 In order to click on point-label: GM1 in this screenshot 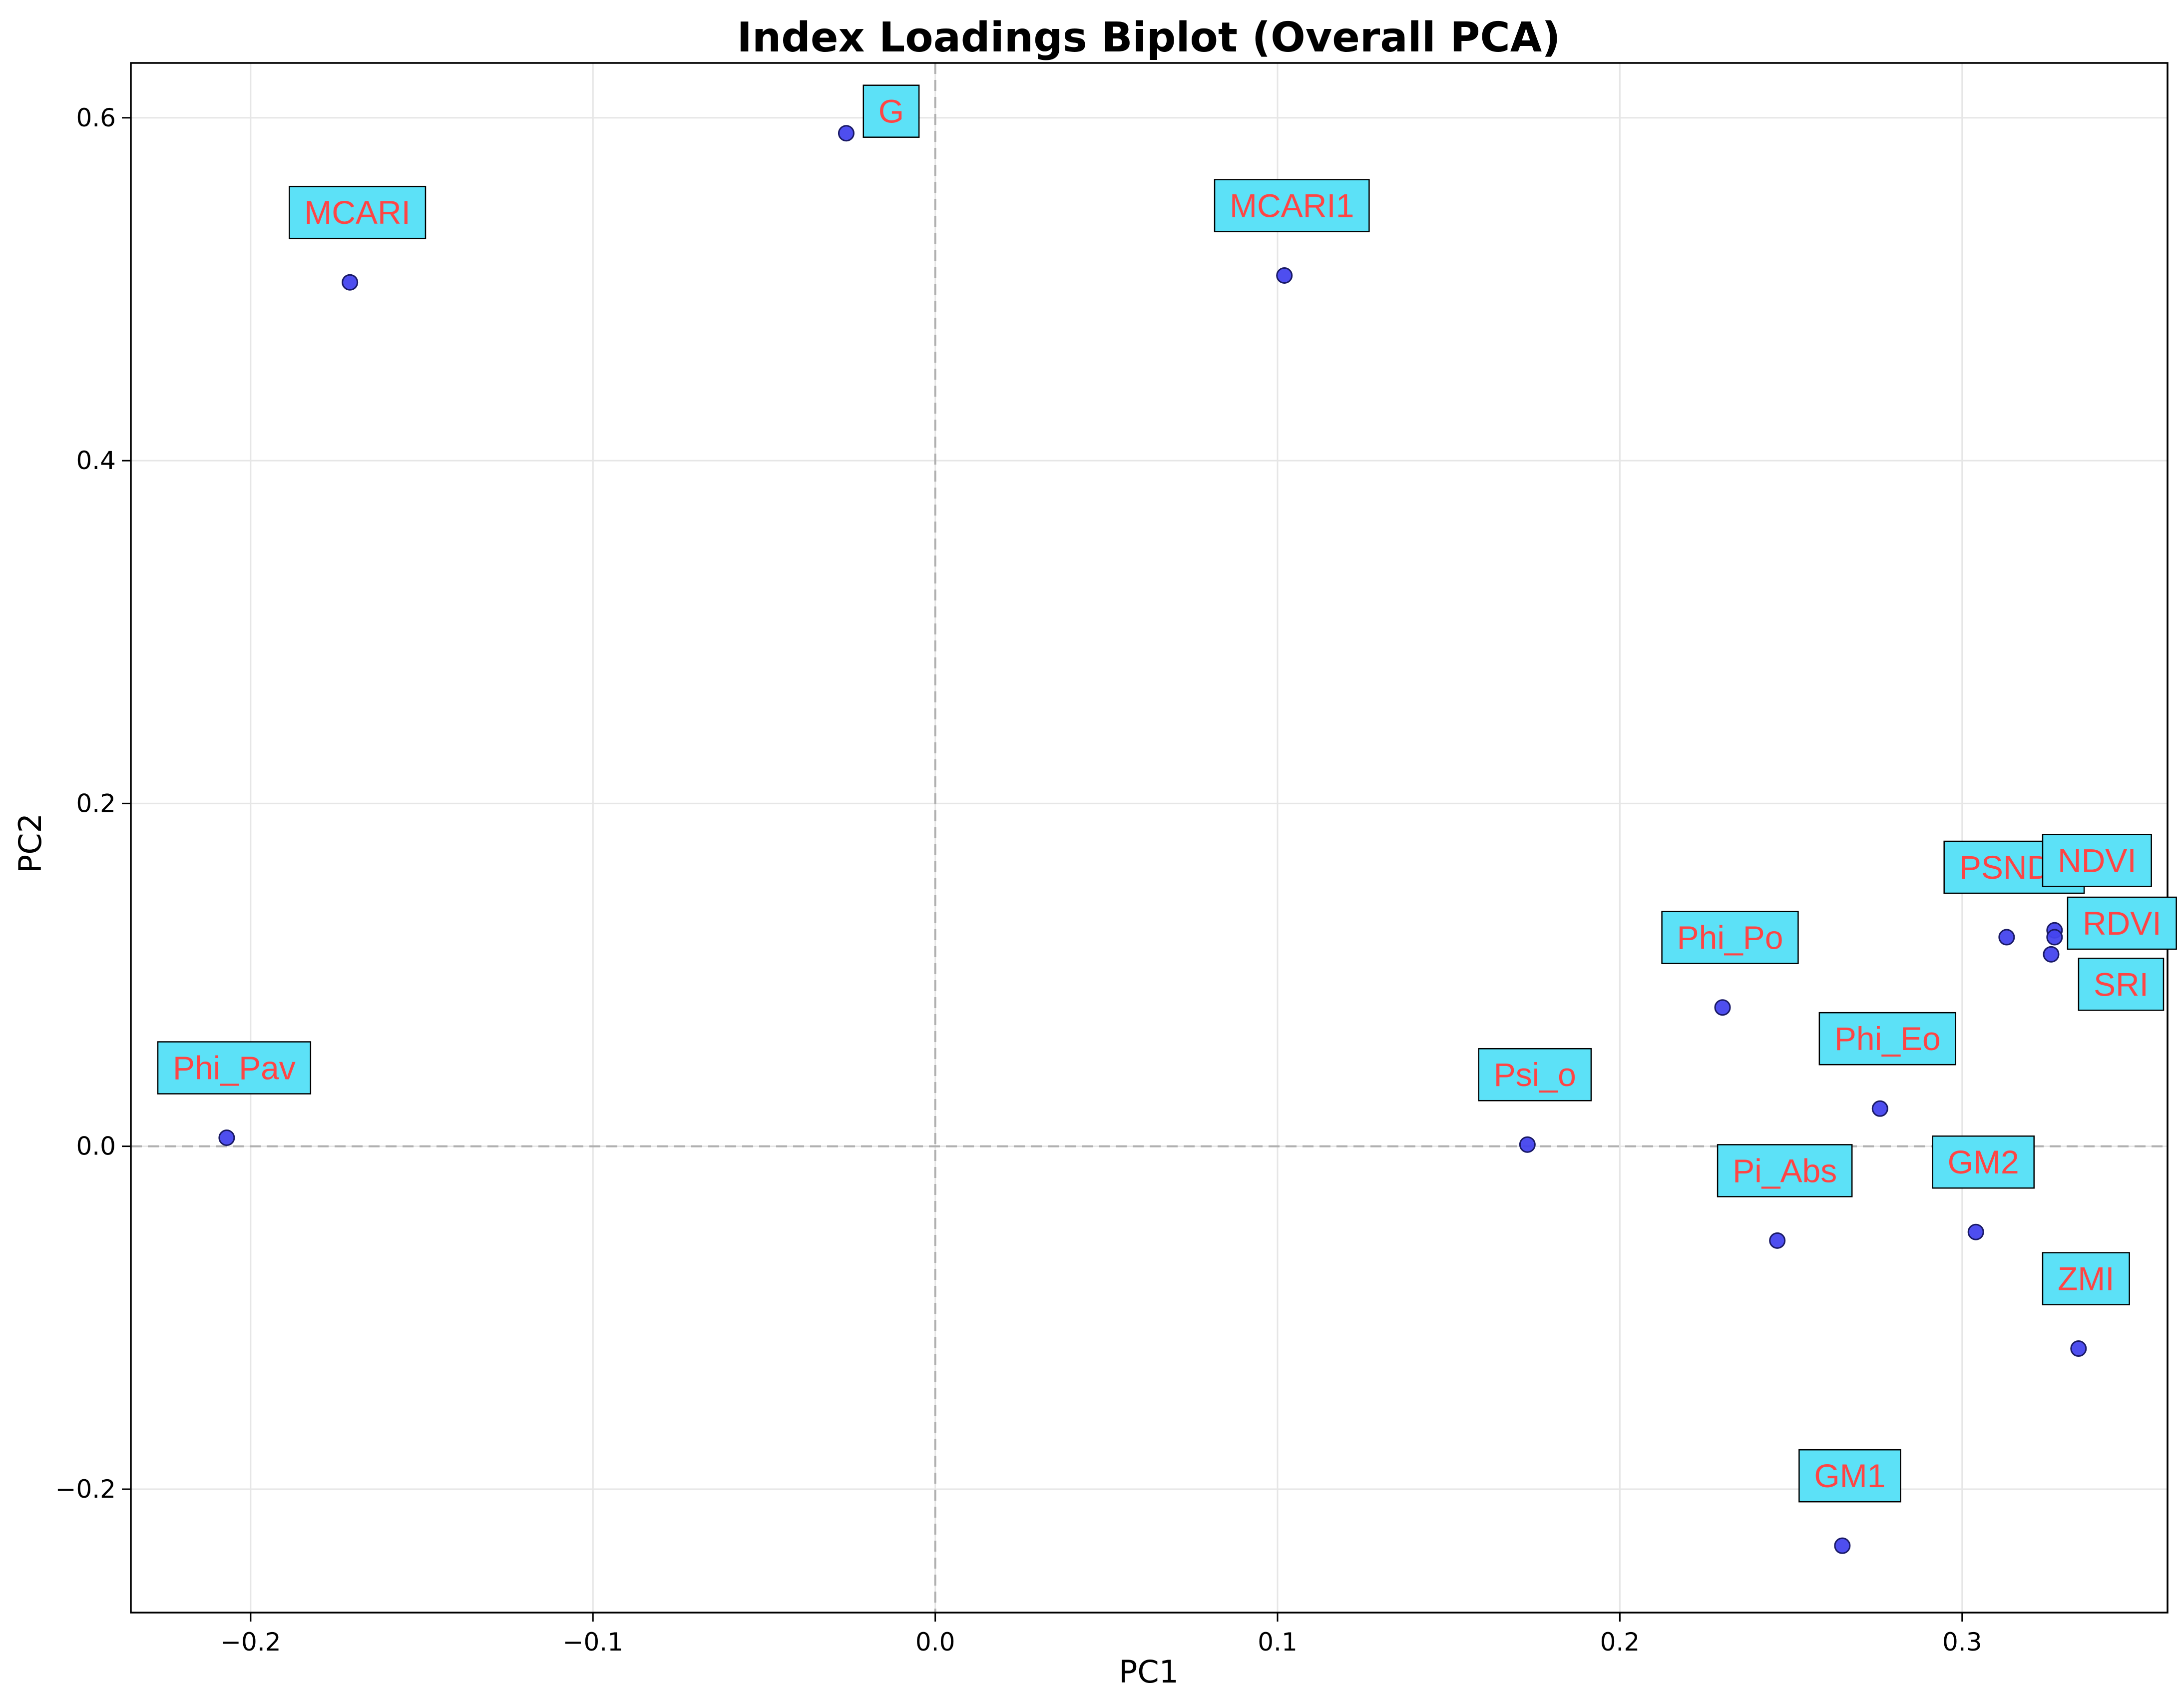, I will do `click(1849, 1475)`.